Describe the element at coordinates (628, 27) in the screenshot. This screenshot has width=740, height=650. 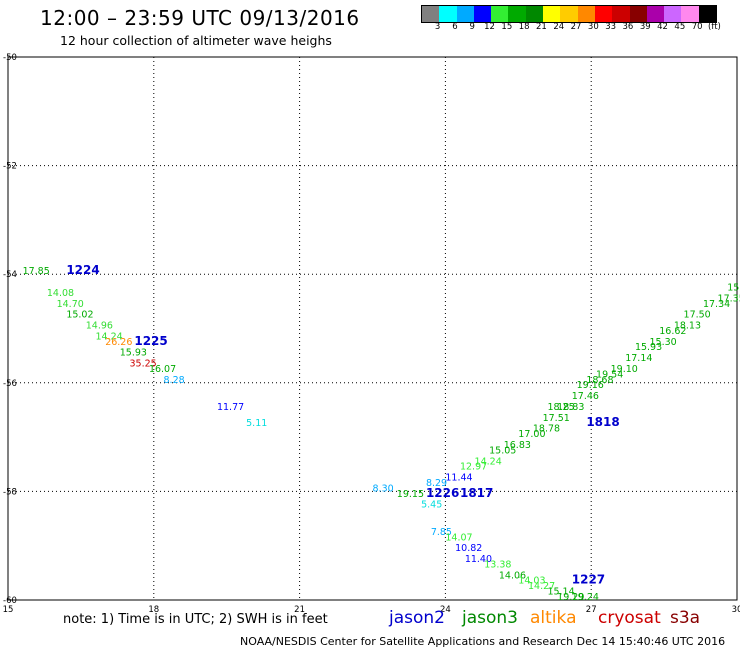
I see `color-scale-label: 36` at that location.